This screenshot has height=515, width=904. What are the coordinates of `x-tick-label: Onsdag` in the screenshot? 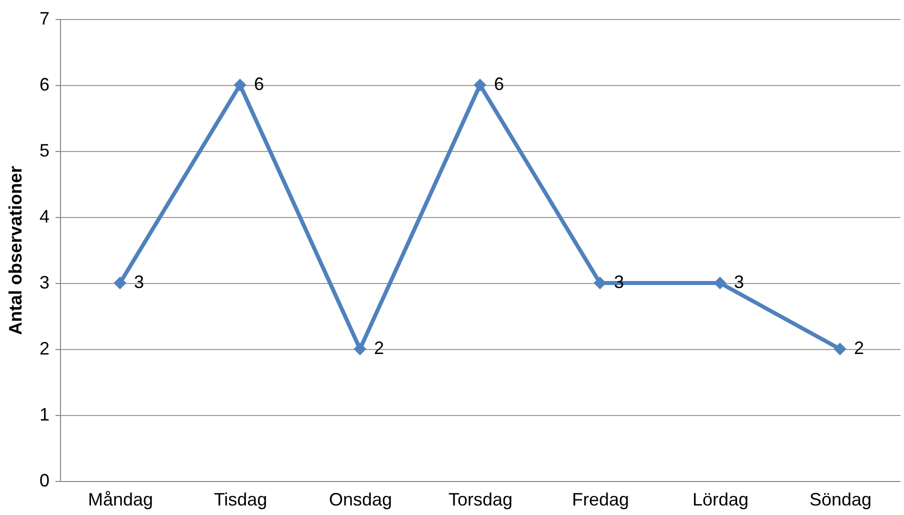 It's located at (360, 500).